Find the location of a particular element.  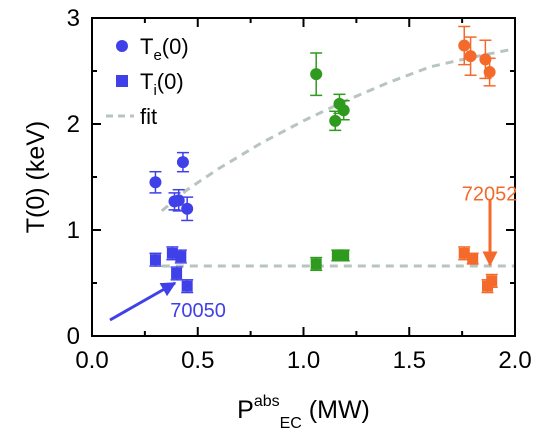

legend-marker-te is located at coordinates (122, 46).